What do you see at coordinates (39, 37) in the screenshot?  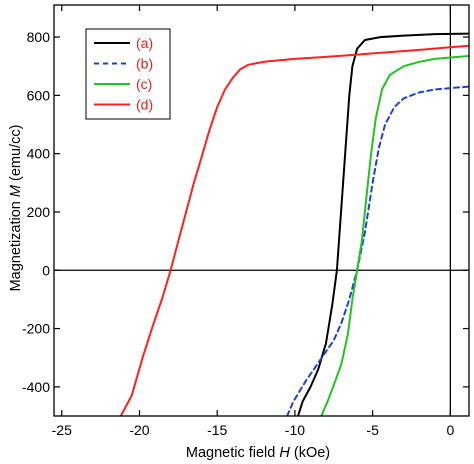 I see `y-tick-label-6: 800` at bounding box center [39, 37].